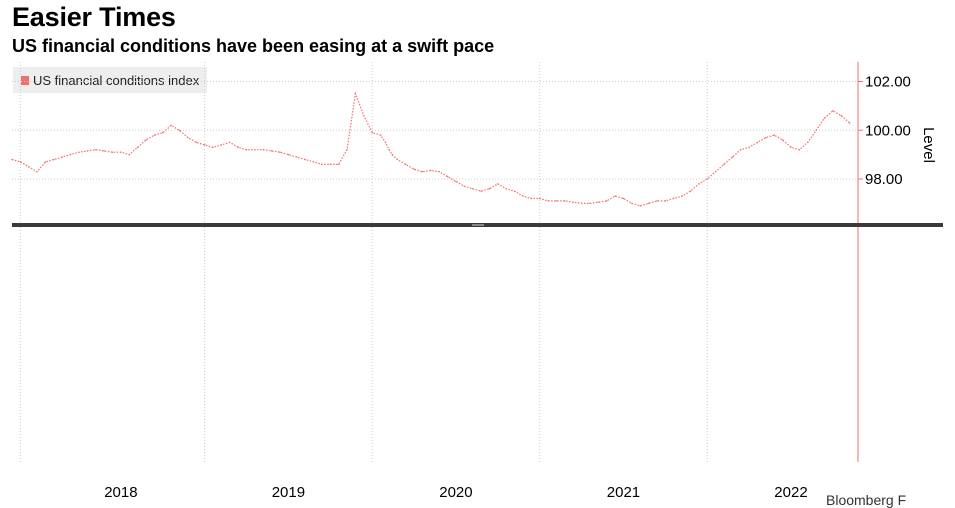  What do you see at coordinates (928, 145) in the screenshot?
I see `y-axis-label: Level` at bounding box center [928, 145].